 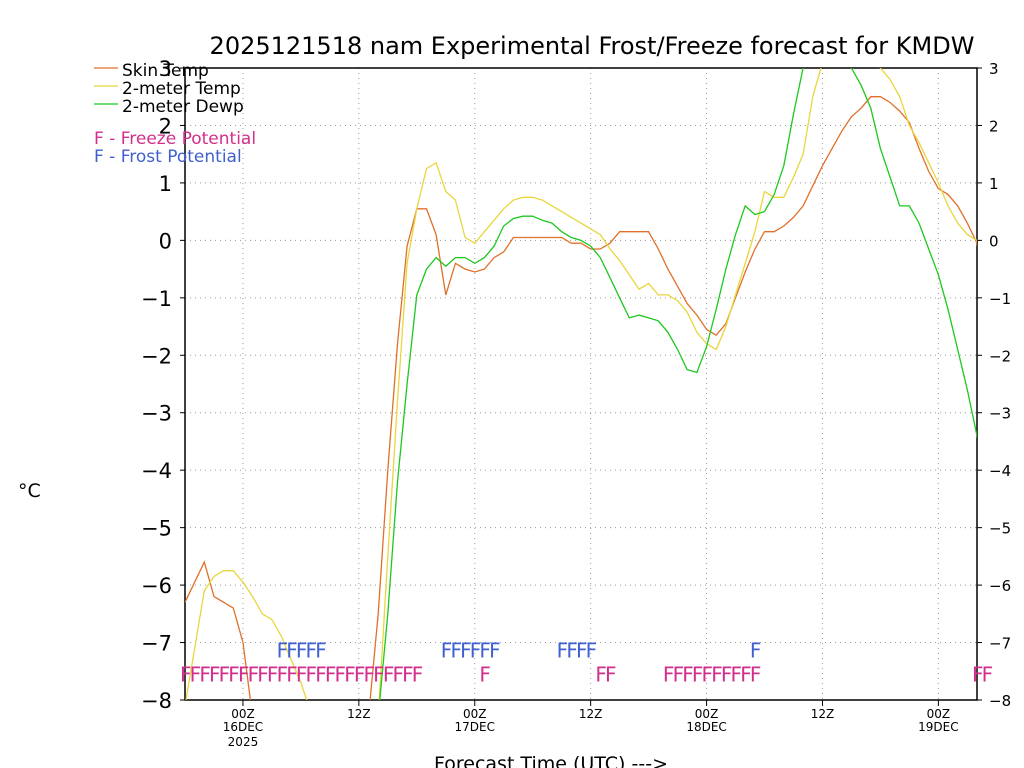 What do you see at coordinates (994, 241) in the screenshot?
I see `y-tick-label-right: 0` at bounding box center [994, 241].